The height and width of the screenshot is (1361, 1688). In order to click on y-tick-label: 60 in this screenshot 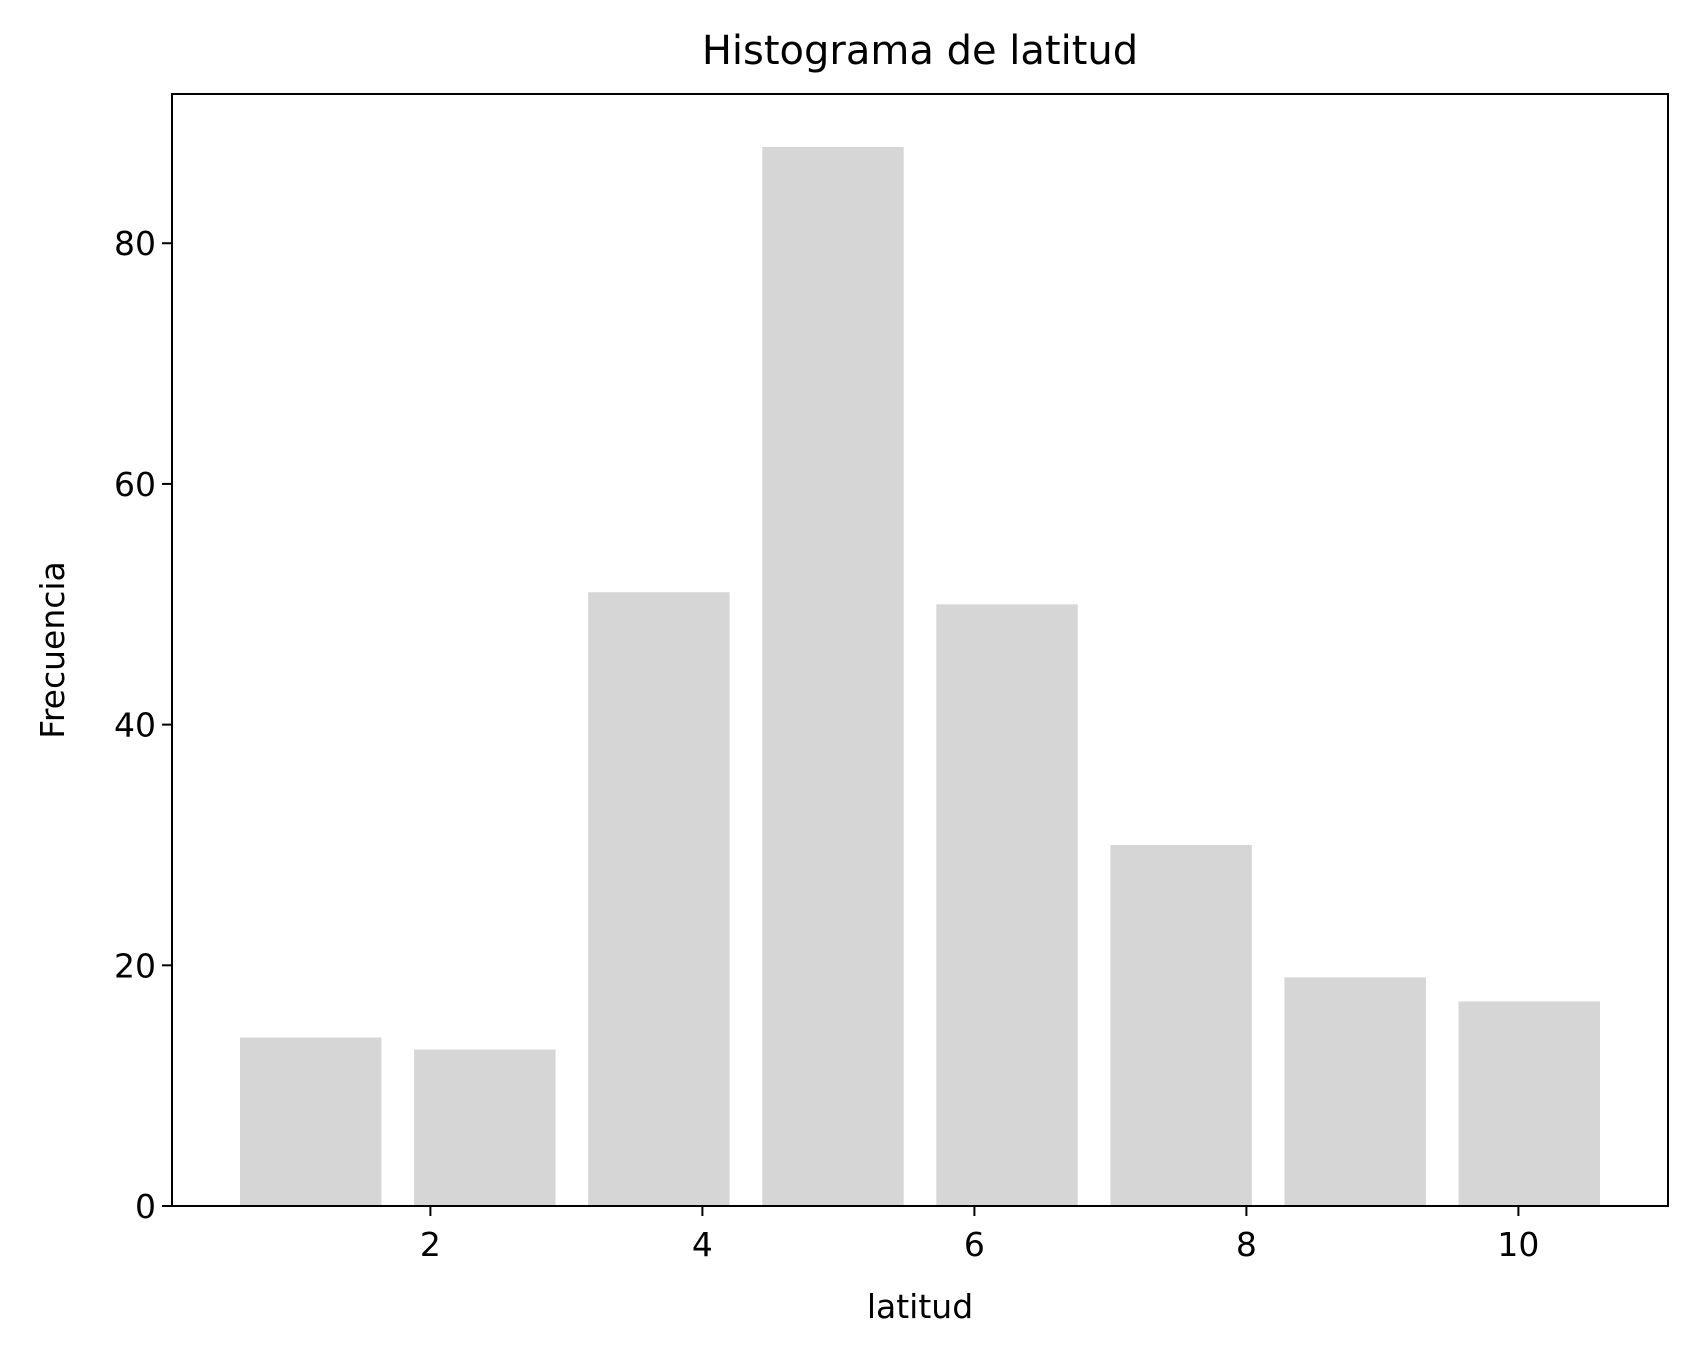, I will do `click(135, 484)`.